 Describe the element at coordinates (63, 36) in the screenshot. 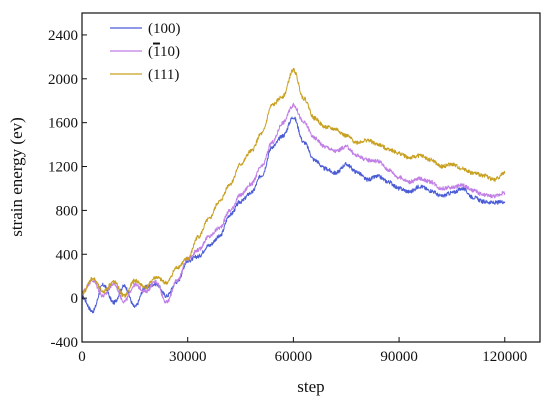

I see `y-tick-label: 2400` at that location.